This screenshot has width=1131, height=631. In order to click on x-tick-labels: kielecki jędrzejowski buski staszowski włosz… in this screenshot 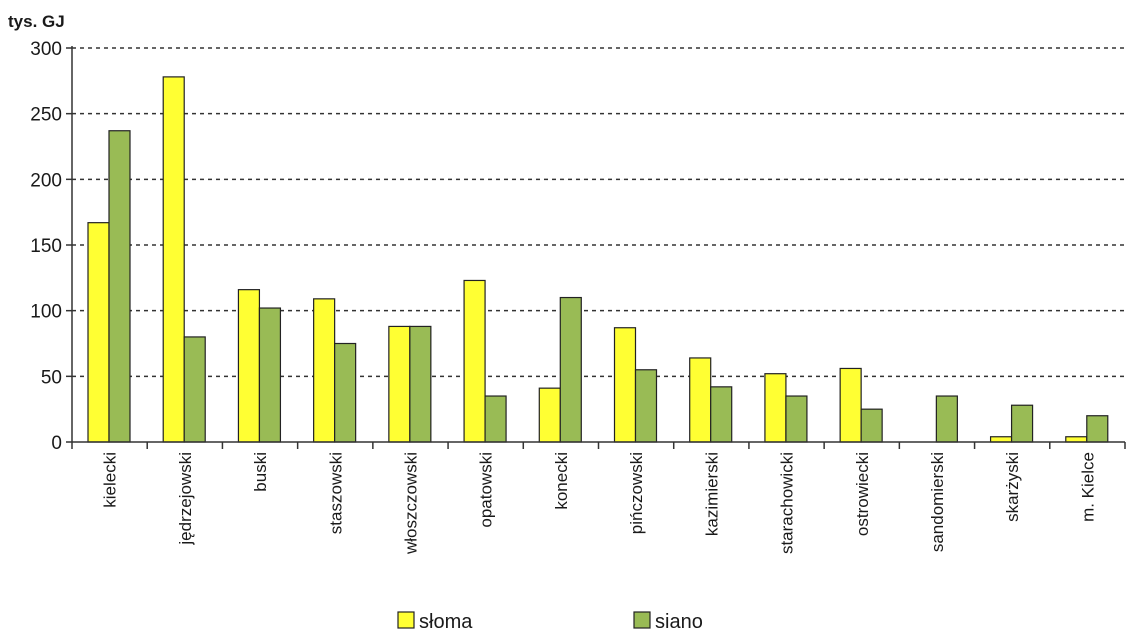, I will do `click(599, 503)`.